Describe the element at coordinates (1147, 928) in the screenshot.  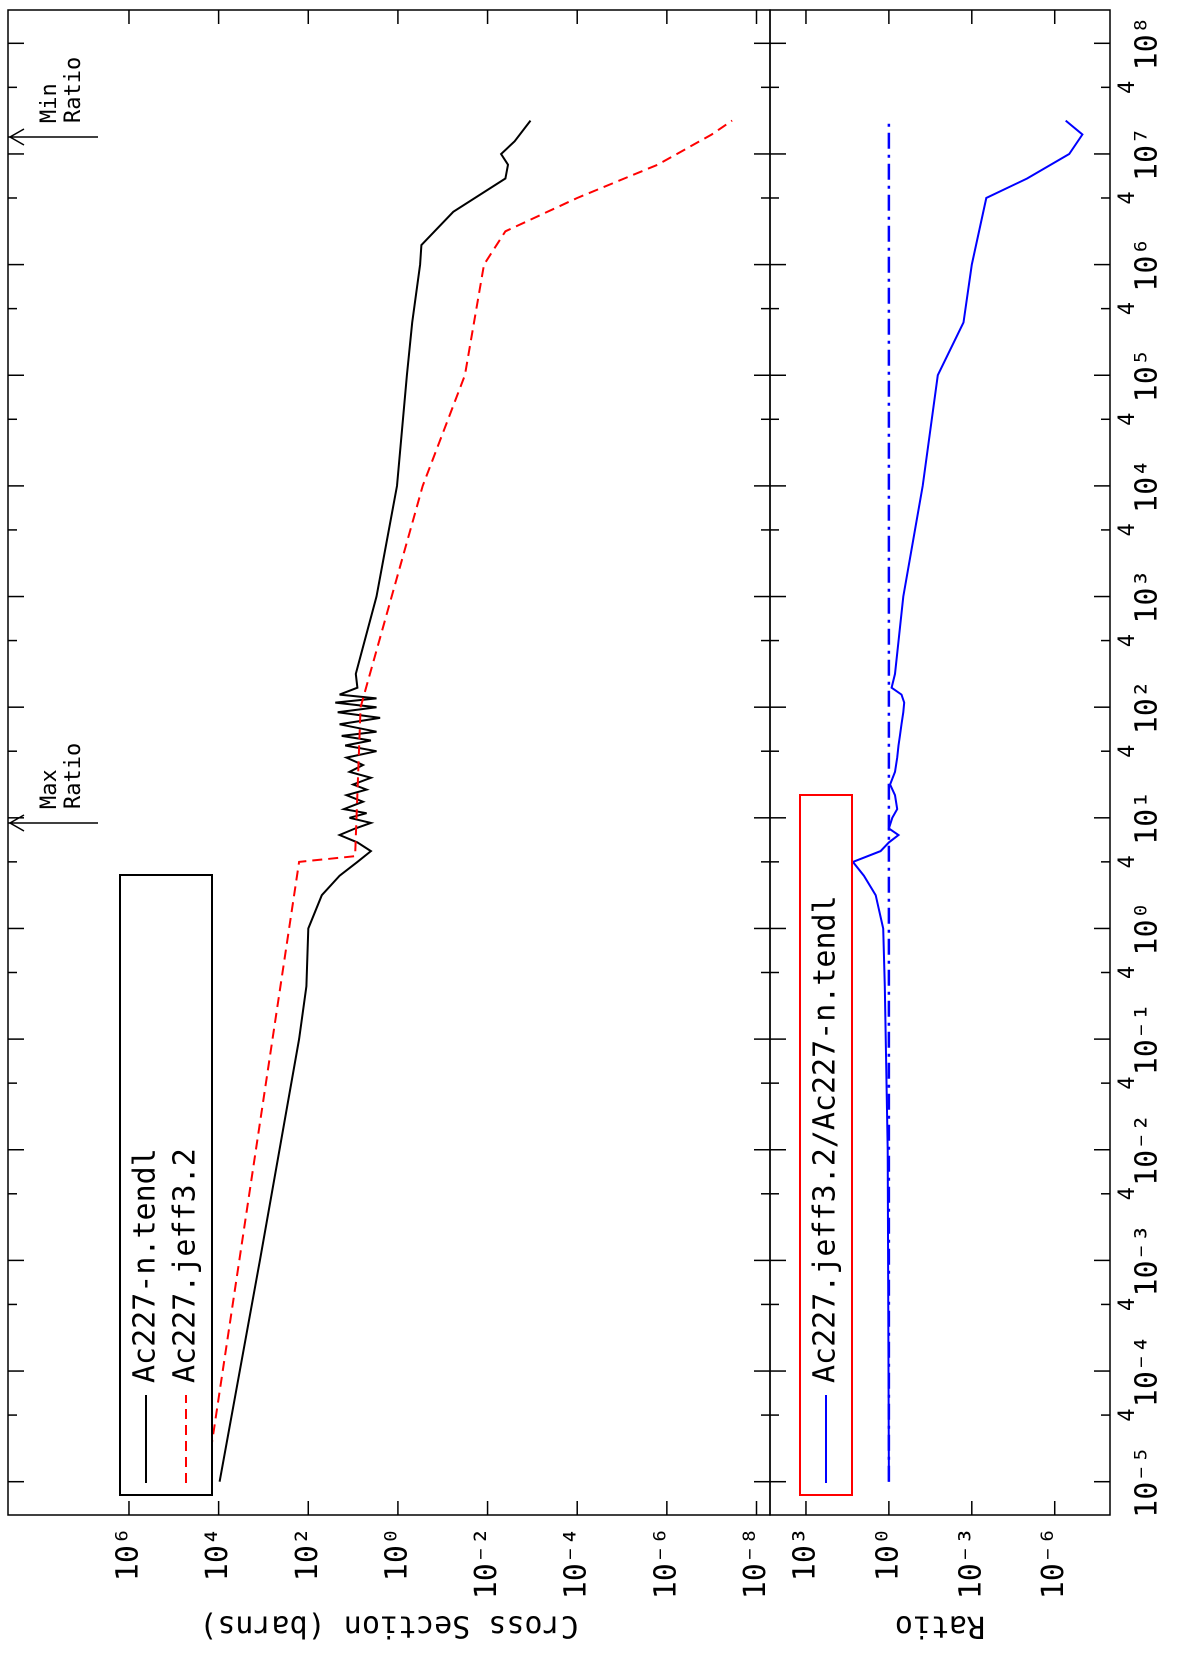
I see `x-tick-label: 10⁰` at that location.